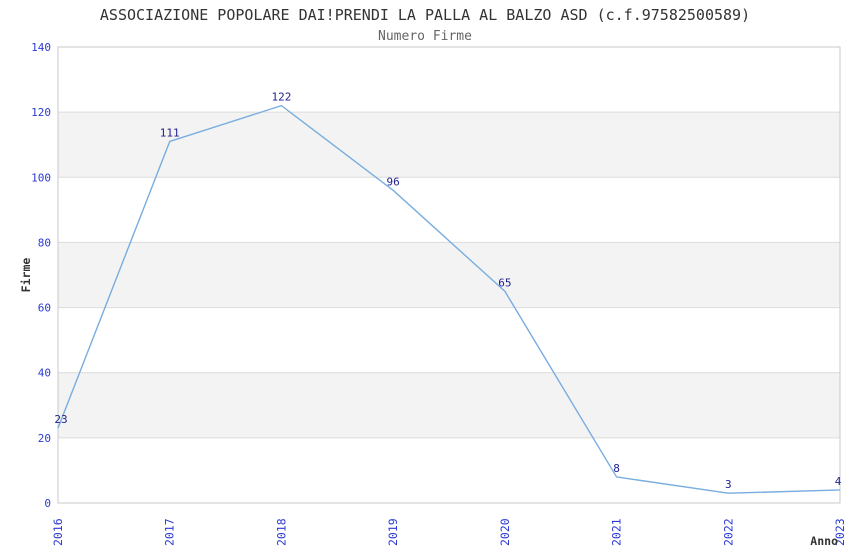 The width and height of the screenshot is (850, 550). I want to click on x-axis-title: Anno, so click(824, 541).